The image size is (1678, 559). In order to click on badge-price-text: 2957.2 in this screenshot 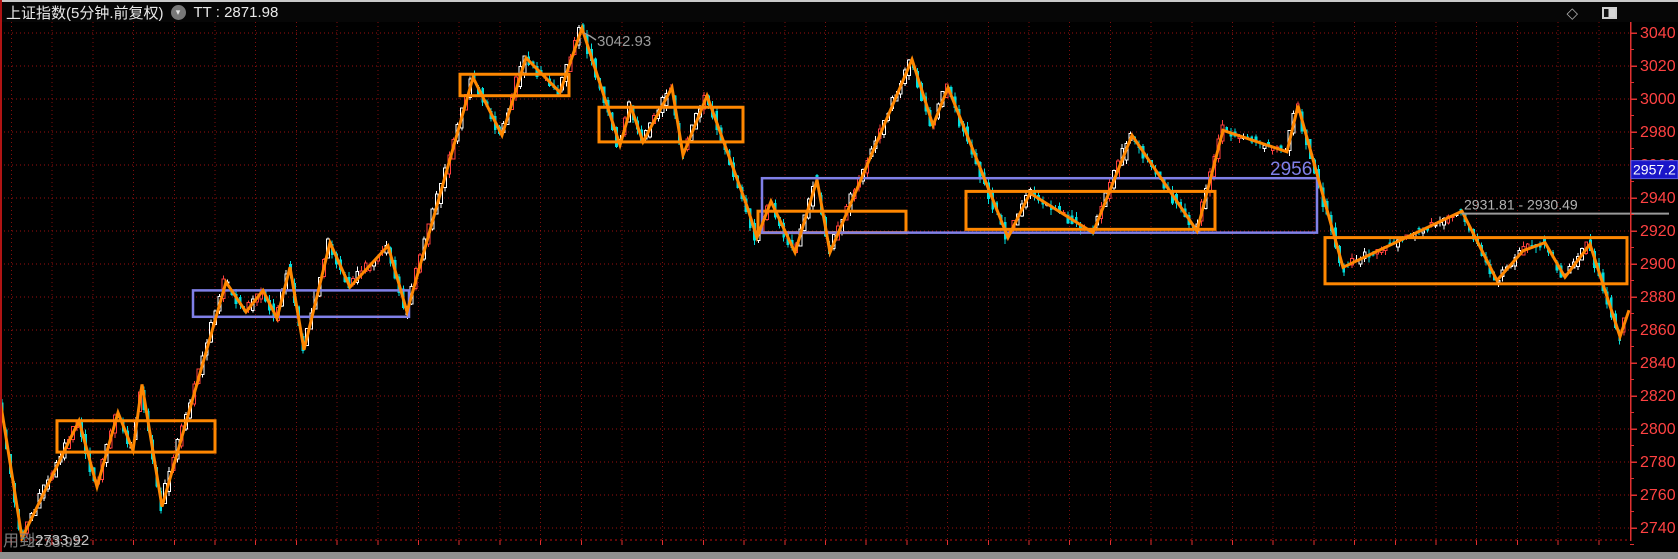, I will do `click(1654, 170)`.